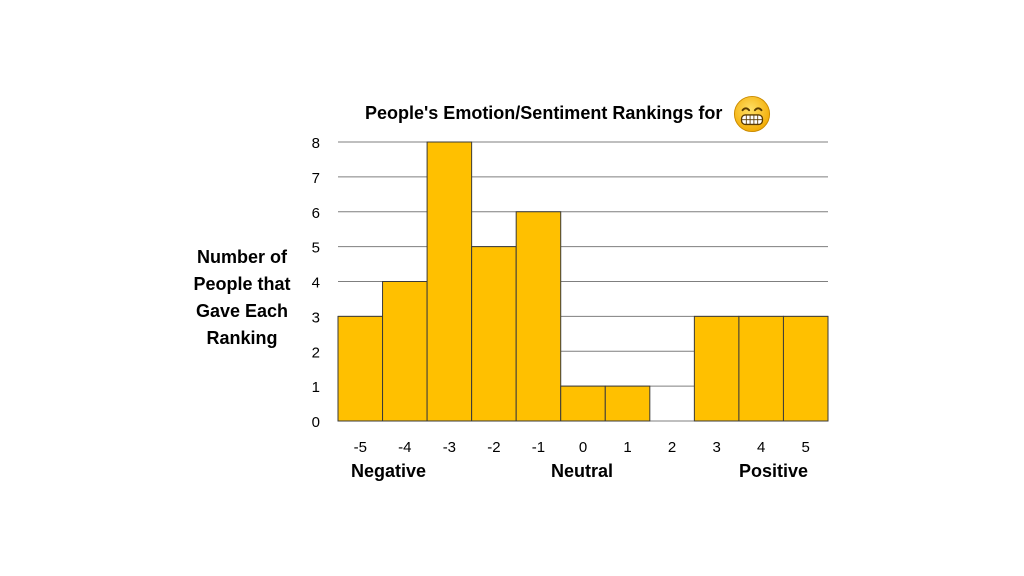 The image size is (1024, 576). I want to click on y-tick-label: 8, so click(316, 143).